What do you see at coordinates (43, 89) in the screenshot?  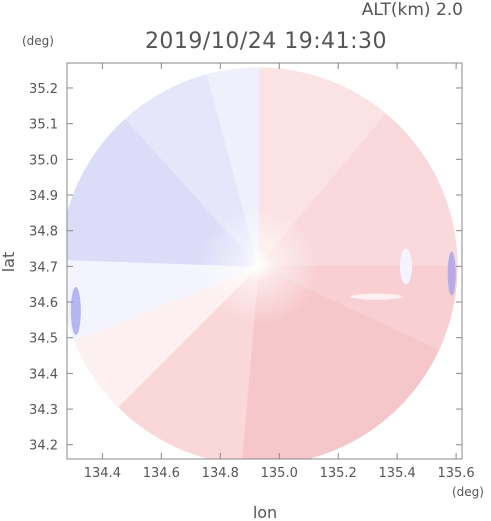 I see `y-tick-label: 35.2` at bounding box center [43, 89].